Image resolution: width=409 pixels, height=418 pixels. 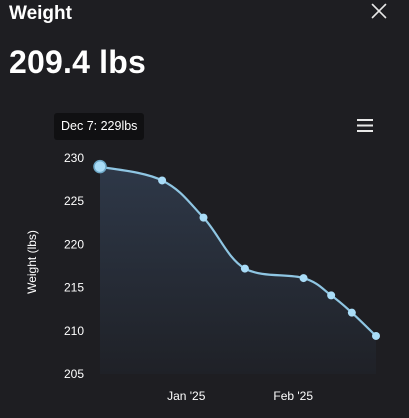 I want to click on highlighted-data-point, so click(x=100, y=166).